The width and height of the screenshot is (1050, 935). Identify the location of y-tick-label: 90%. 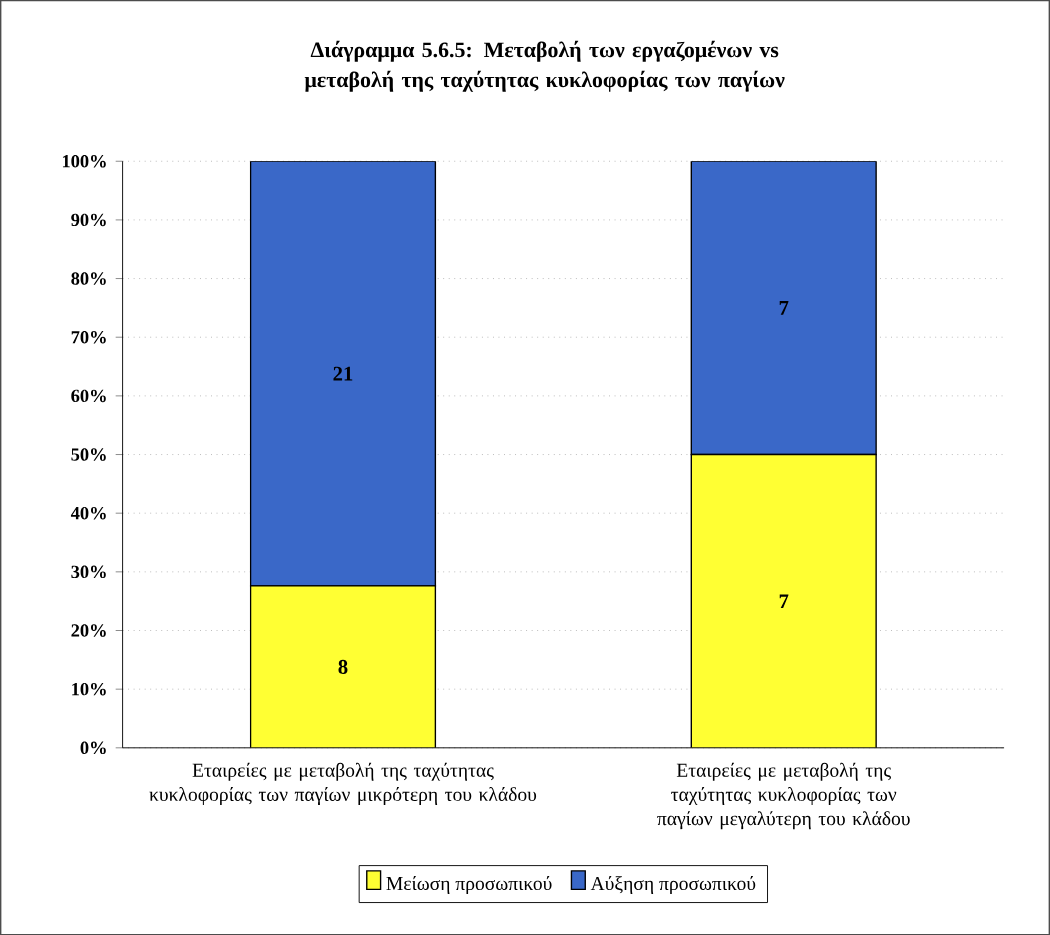
(88, 220).